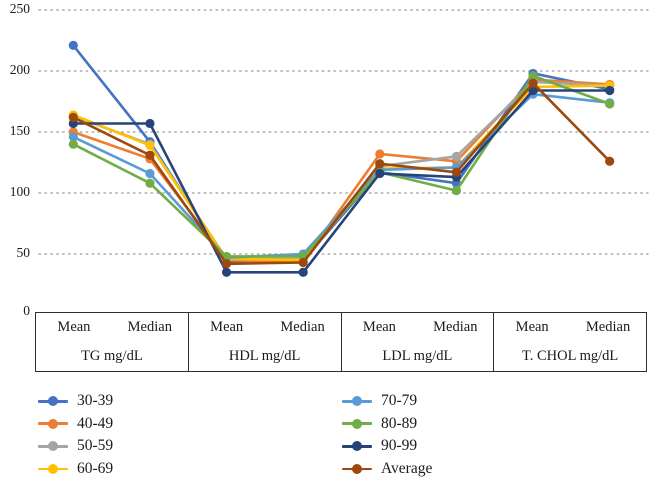  I want to click on legend-item-Average: Average, so click(387, 469).